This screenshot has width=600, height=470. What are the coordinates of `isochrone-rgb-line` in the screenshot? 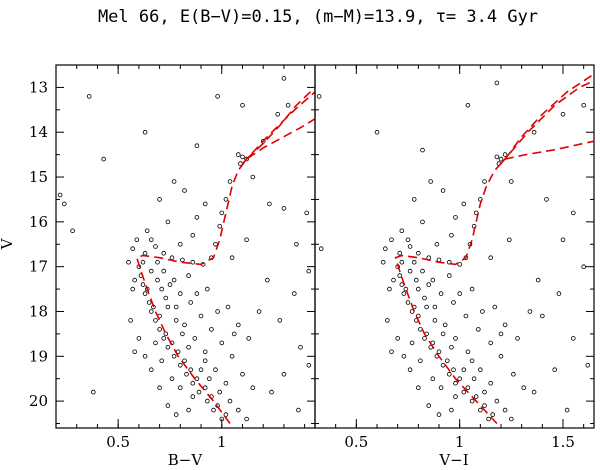 It's located at (547, 122).